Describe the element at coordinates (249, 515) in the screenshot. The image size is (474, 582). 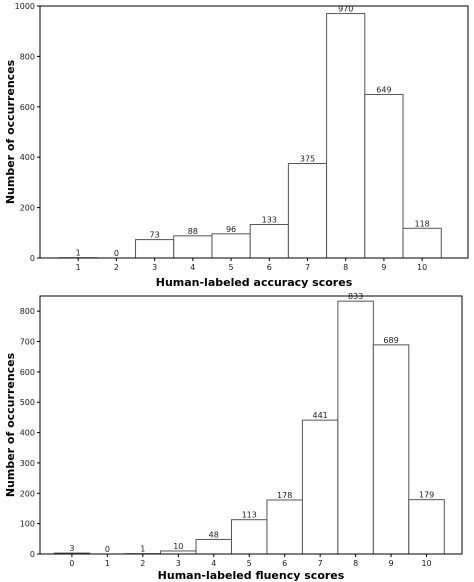
I see `bar-value-label-5: 113` at that location.